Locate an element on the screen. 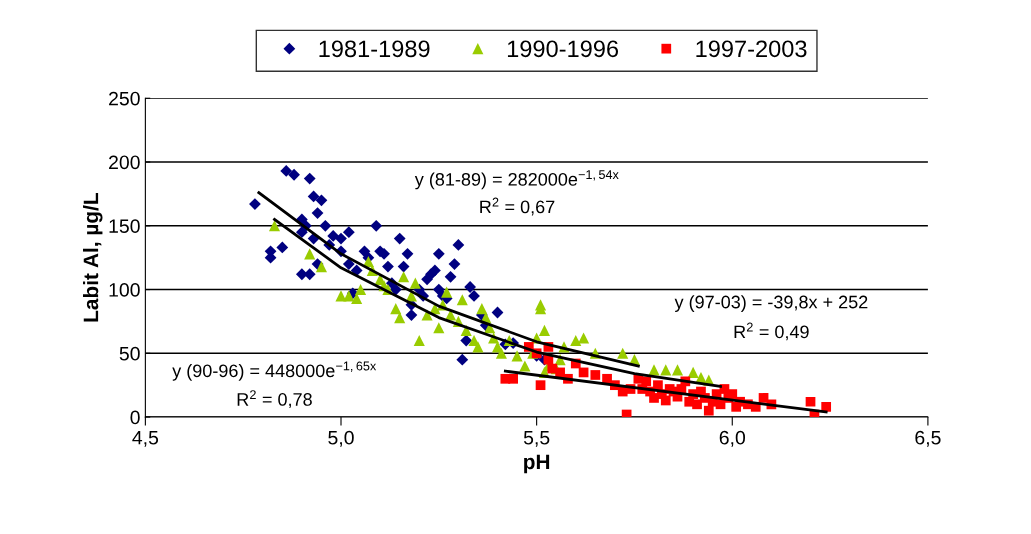  legend-label: 1981-1989 is located at coordinates (374, 49).